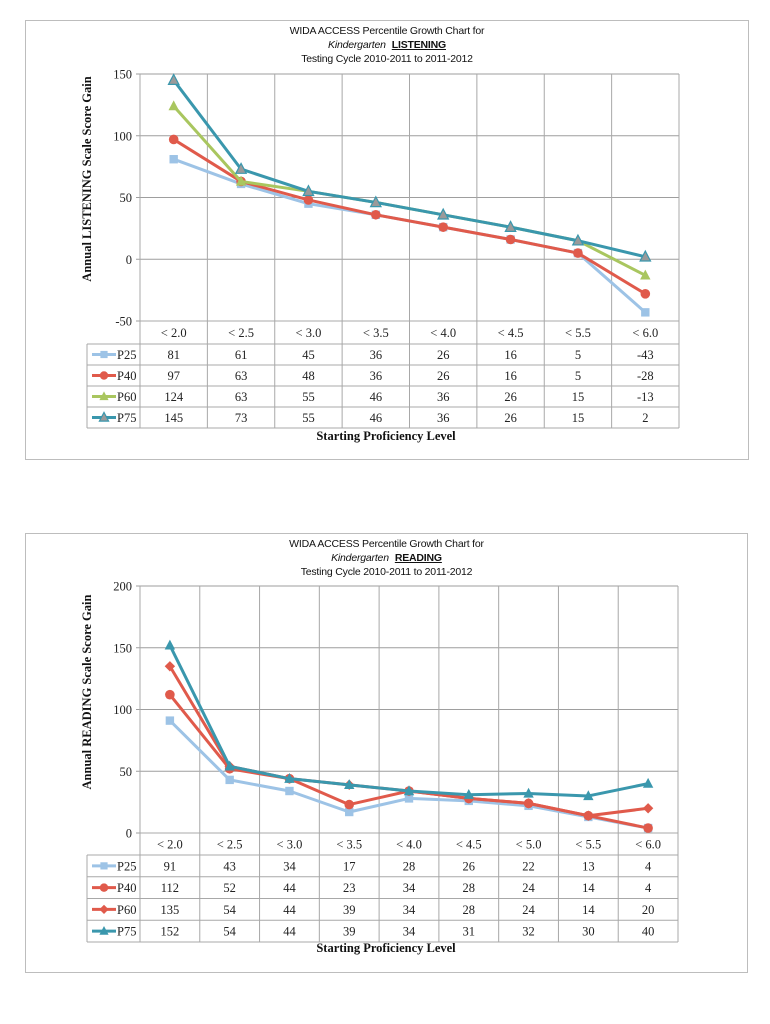 The image size is (770, 1024). Describe the element at coordinates (386, 948) in the screenshot. I see `x-axis-title: Starting Proficiency Level` at that location.